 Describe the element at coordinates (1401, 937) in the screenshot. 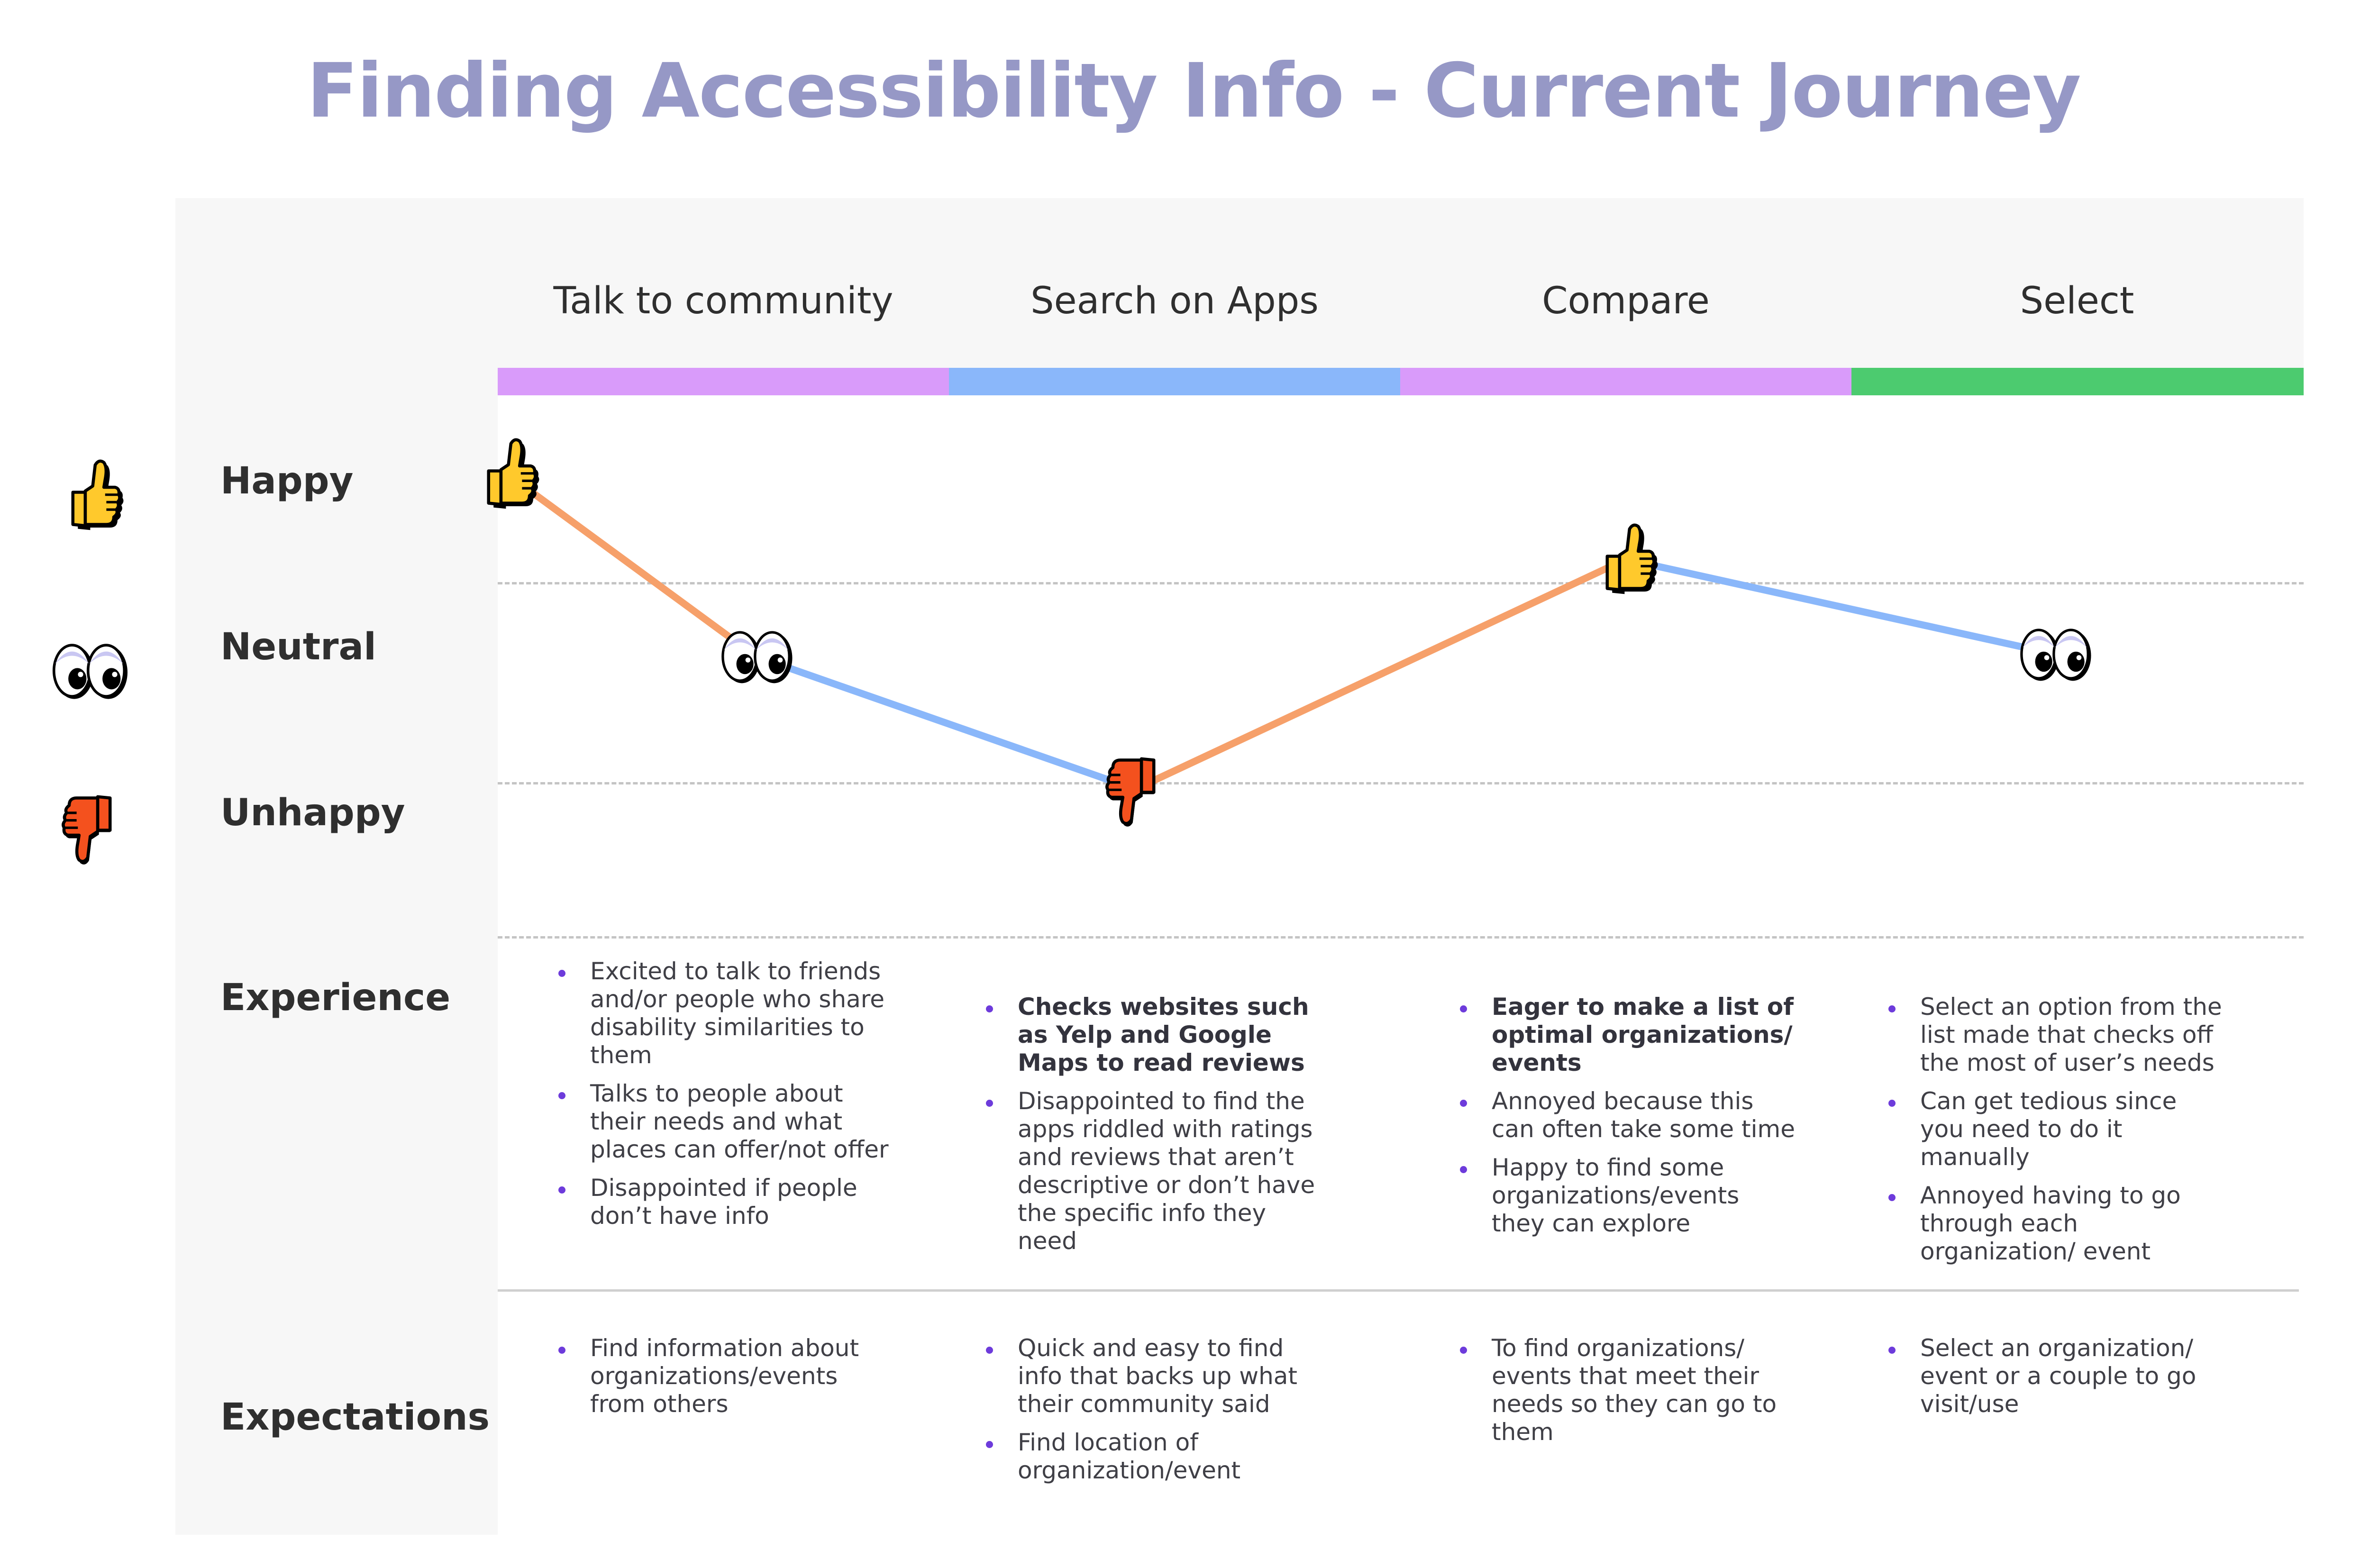

I see `section-divider-experience` at that location.